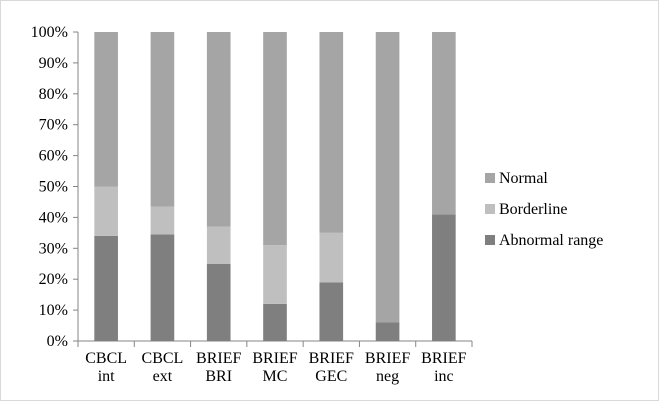 This screenshot has height=401, width=659. What do you see at coordinates (275, 376) in the screenshot?
I see `x-category-label: MC` at bounding box center [275, 376].